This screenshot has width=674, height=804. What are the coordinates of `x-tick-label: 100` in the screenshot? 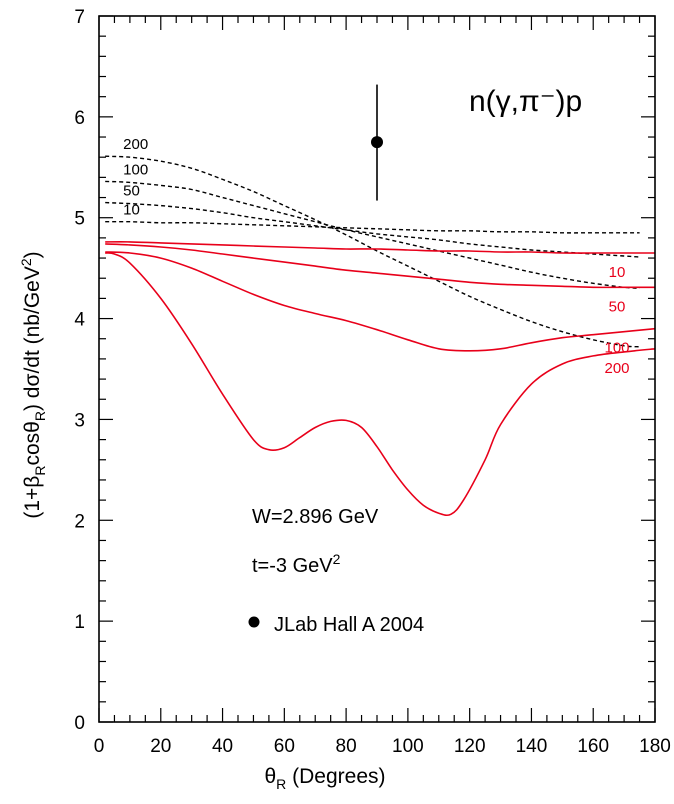 It's located at (408, 746).